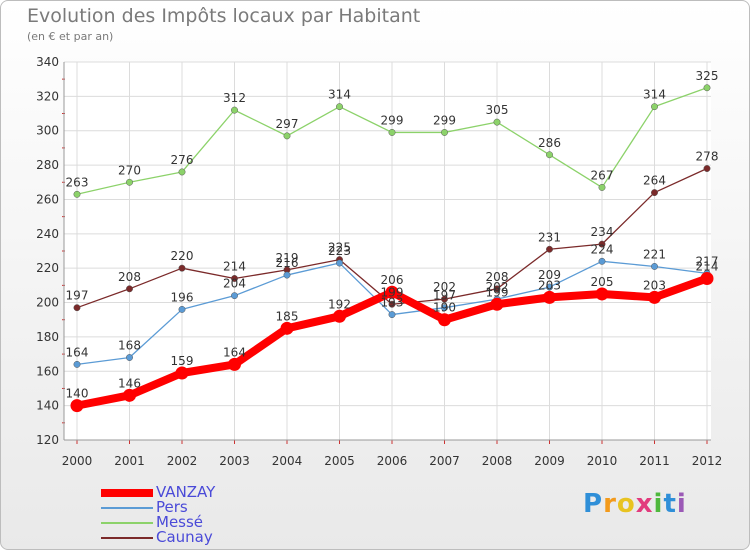 Image resolution: width=750 pixels, height=550 pixels. Describe the element at coordinates (47, 234) in the screenshot. I see `y-tick-label-240: 240` at that location.